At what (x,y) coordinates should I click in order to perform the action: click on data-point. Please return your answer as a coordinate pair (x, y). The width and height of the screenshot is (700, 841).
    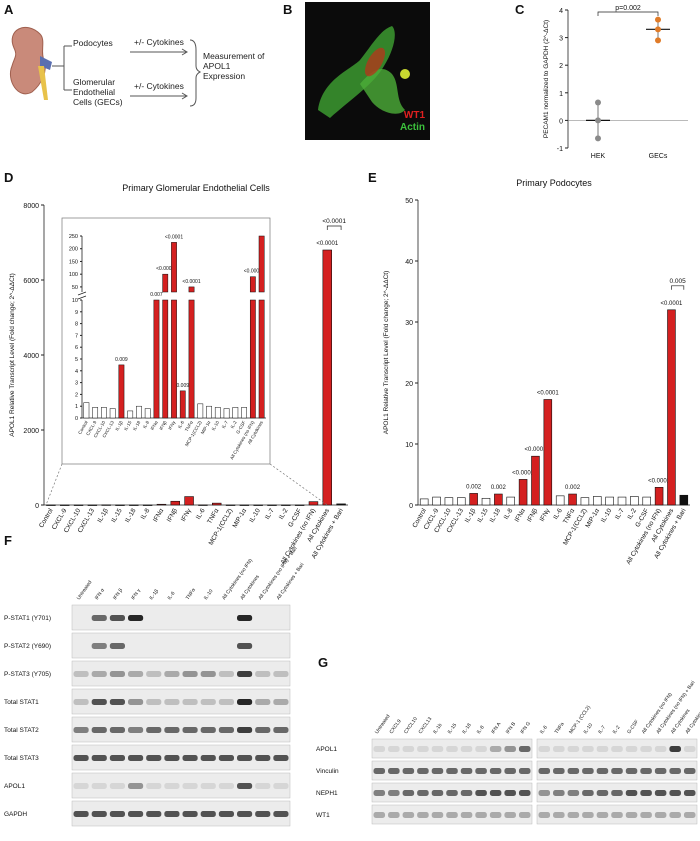
    Looking at the image, I should click on (598, 138).